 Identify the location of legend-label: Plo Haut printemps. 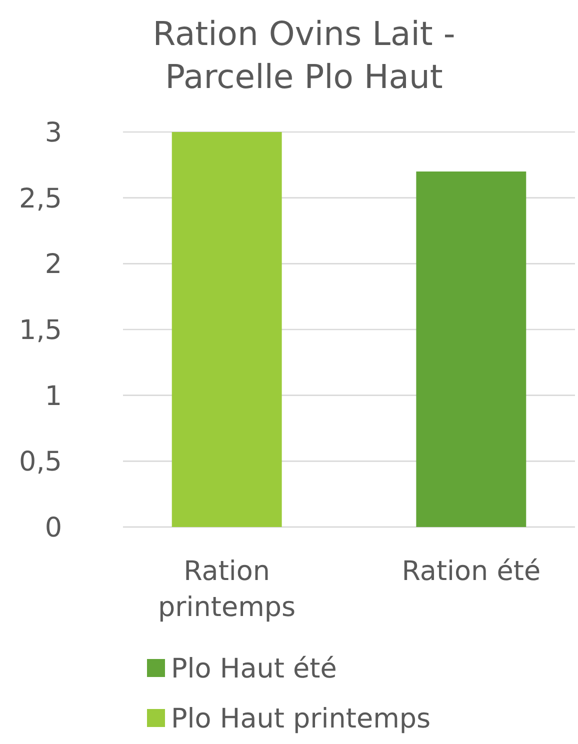
(301, 718).